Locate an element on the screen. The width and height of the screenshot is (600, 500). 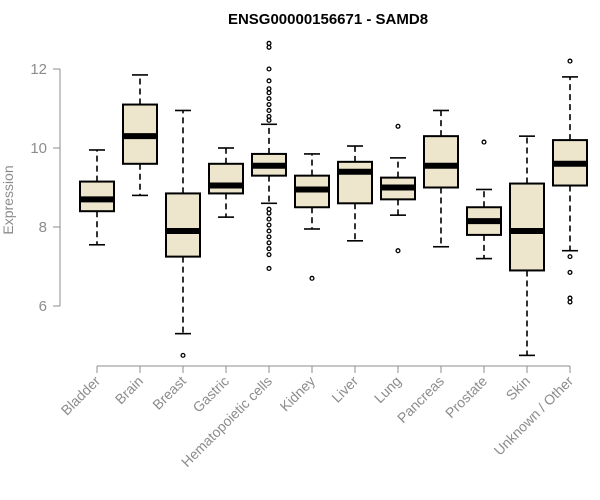
box-group-unknown-other is located at coordinates (570, 181).